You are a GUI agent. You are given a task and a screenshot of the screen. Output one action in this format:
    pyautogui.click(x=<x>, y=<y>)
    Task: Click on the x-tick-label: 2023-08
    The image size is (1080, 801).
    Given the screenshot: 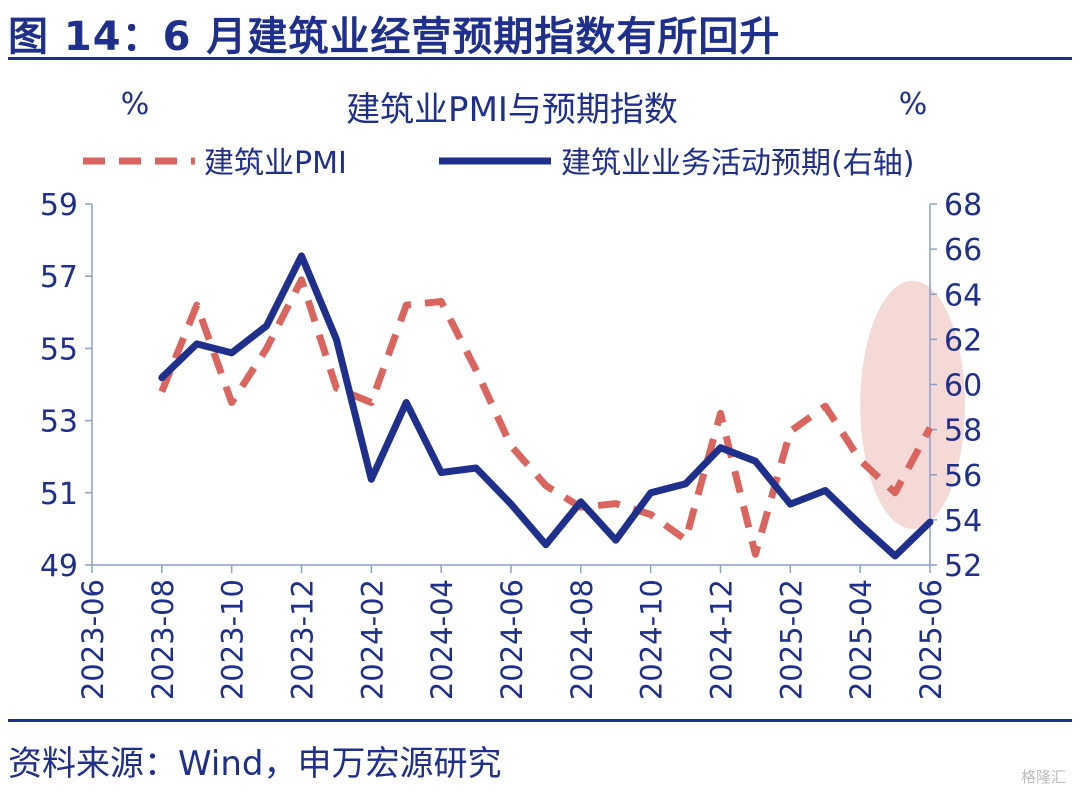 What is the action you would take?
    pyautogui.click(x=163, y=639)
    